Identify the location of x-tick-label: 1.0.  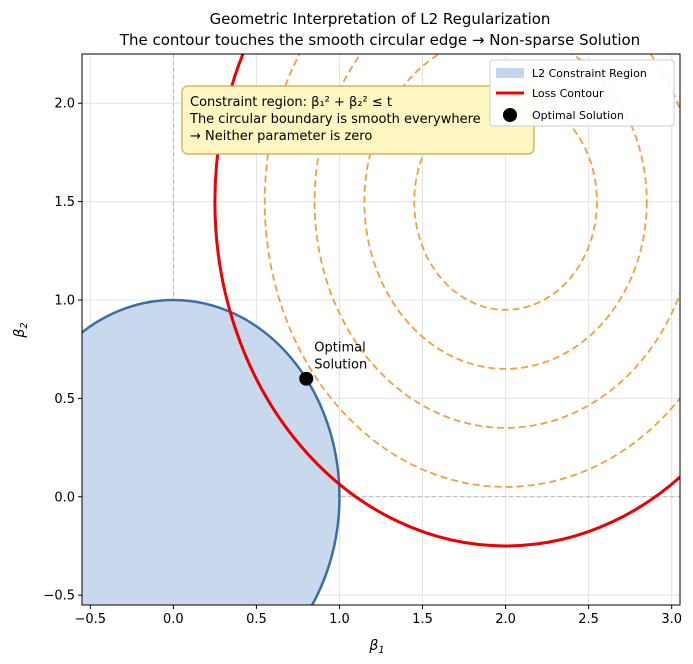
(339, 619).